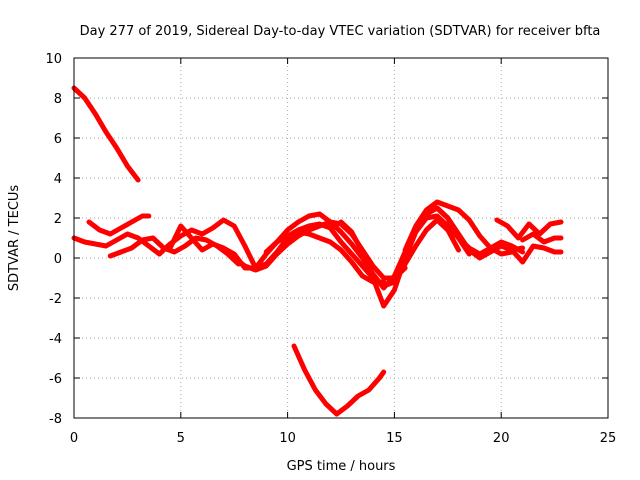 The width and height of the screenshot is (640, 480). Describe the element at coordinates (74, 438) in the screenshot. I see `x-tick-label: 0` at that location.